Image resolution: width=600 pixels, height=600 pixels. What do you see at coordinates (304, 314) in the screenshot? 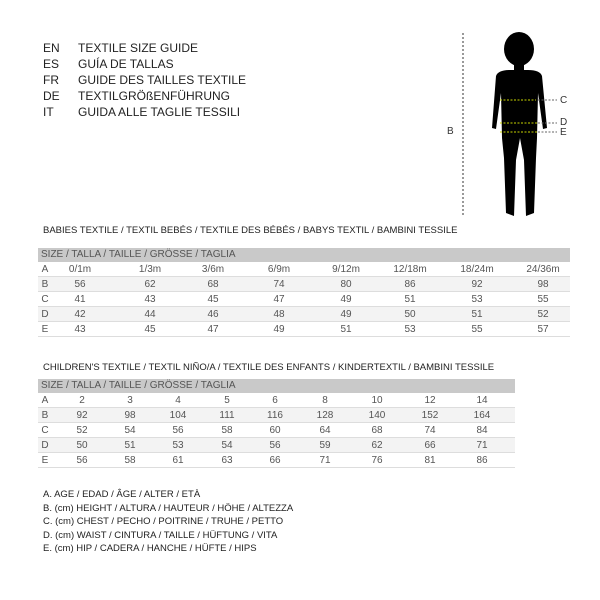
I see `table-row: D 42 44 46 48 49 50 51 52` at bounding box center [304, 314].